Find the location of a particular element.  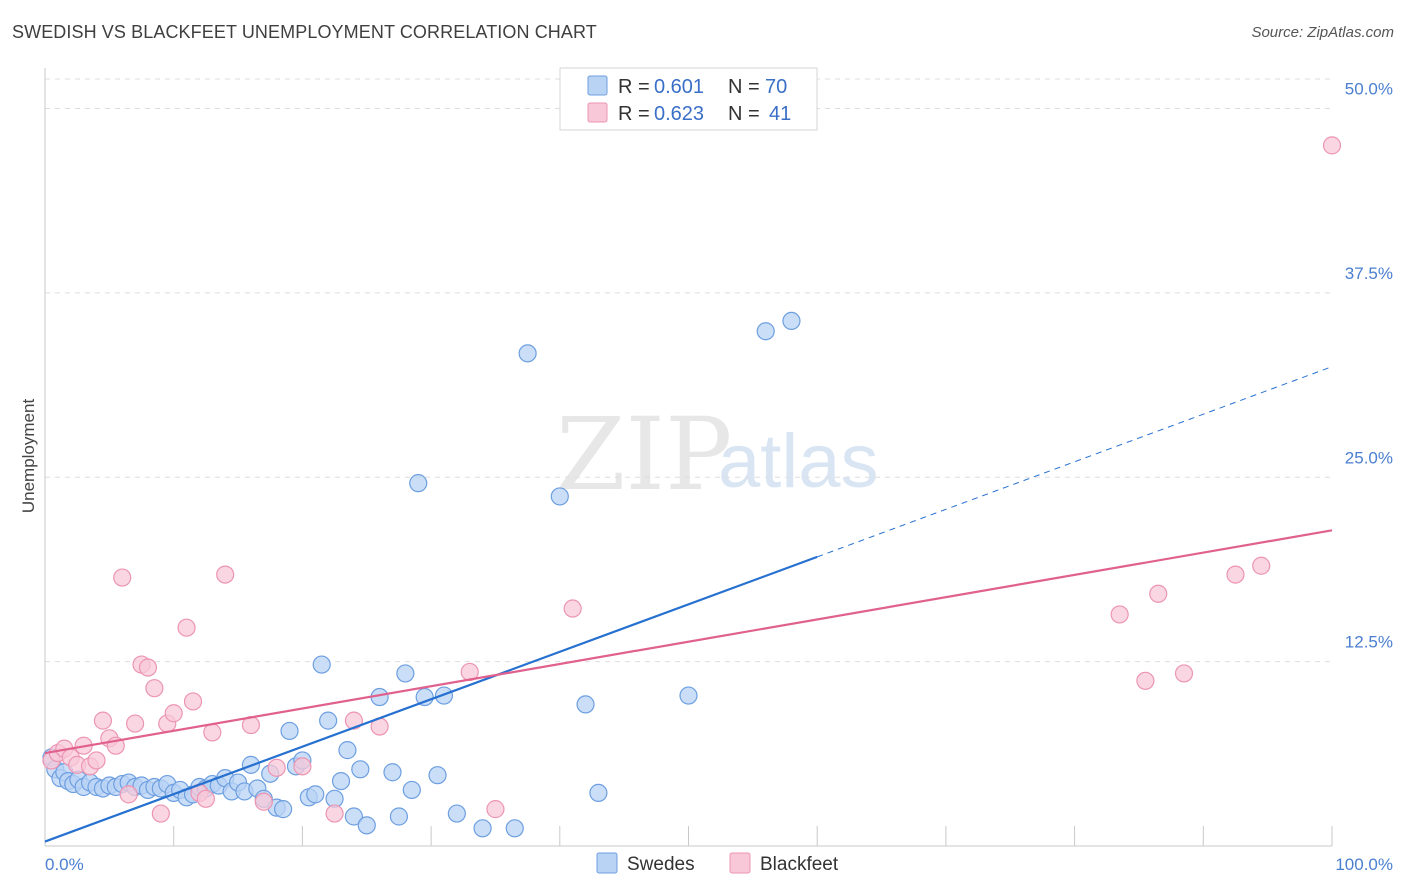

chart-source: Source: ZipAtlas.com is located at coordinates (1322, 32).